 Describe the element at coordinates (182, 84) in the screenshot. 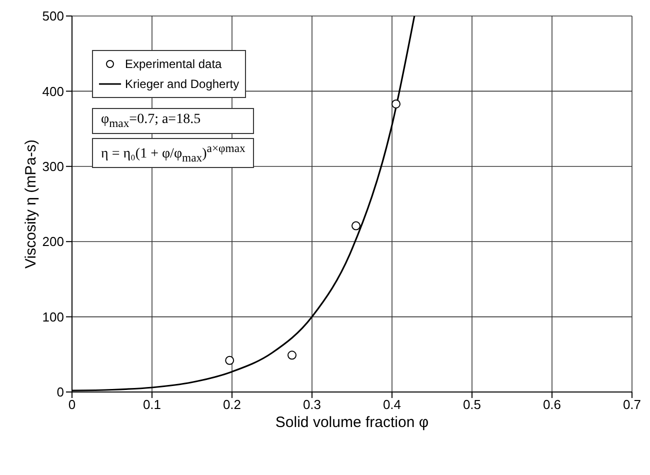

I see `legend-label: Krieger and Dogherty` at that location.